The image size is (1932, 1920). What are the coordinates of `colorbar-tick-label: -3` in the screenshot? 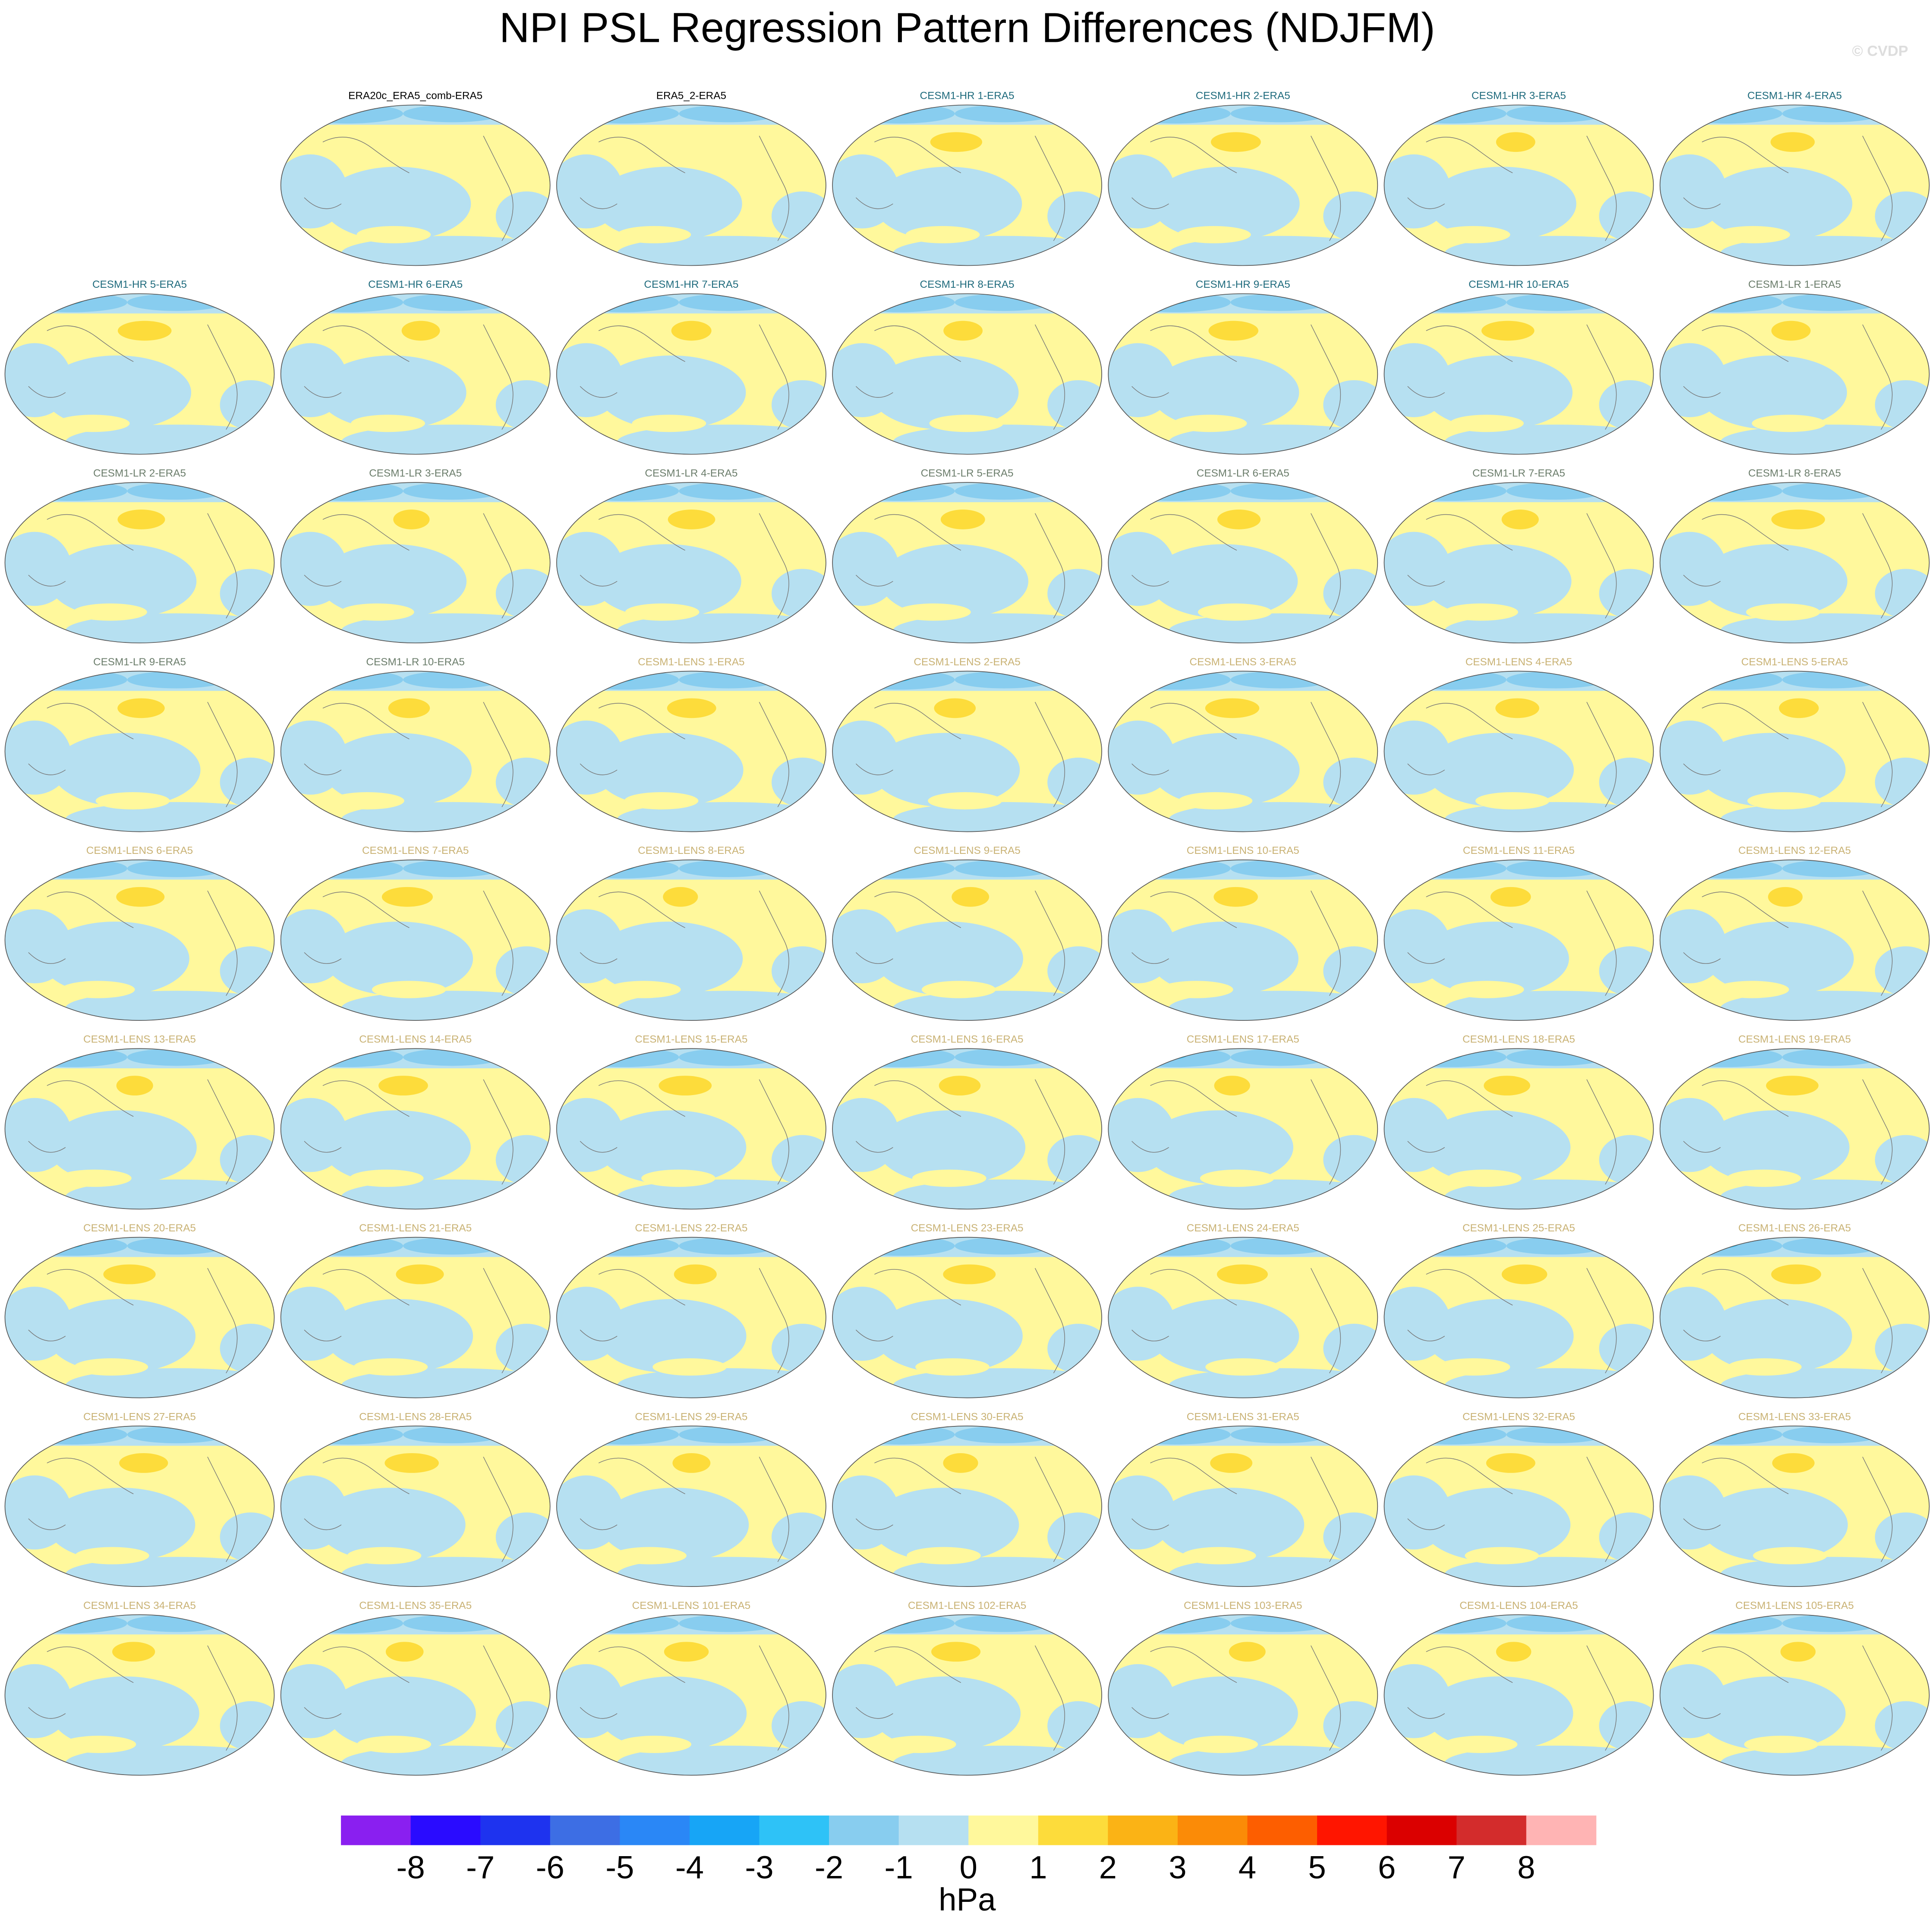 It's located at (759, 1867).